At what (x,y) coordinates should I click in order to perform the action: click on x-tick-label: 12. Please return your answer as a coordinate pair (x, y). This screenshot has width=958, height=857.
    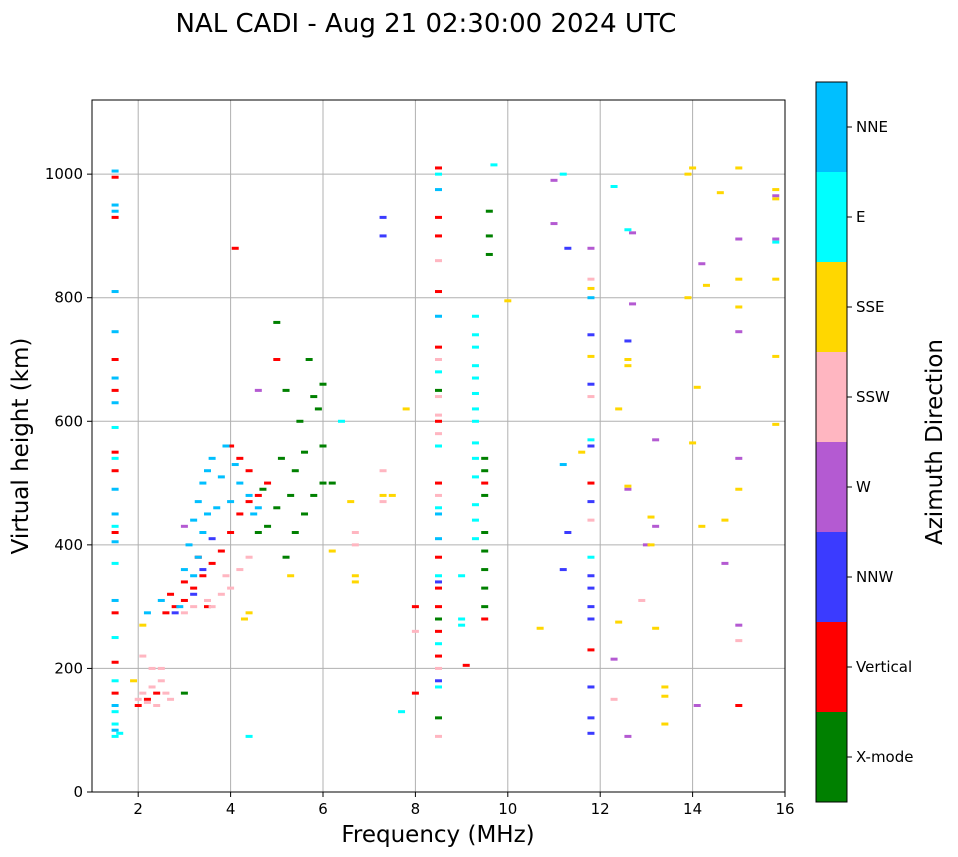
    Looking at the image, I should click on (600, 809).